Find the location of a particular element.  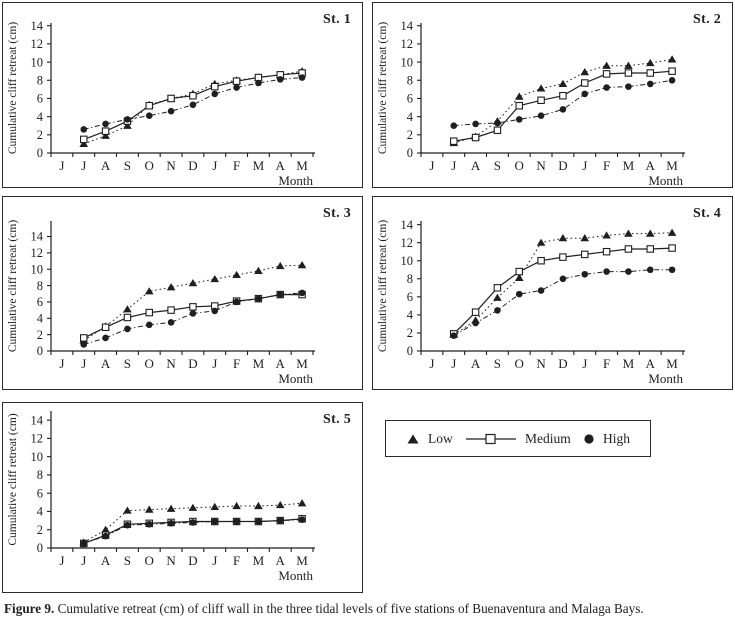

station-label-st4: St. 4 is located at coordinates (707, 213).